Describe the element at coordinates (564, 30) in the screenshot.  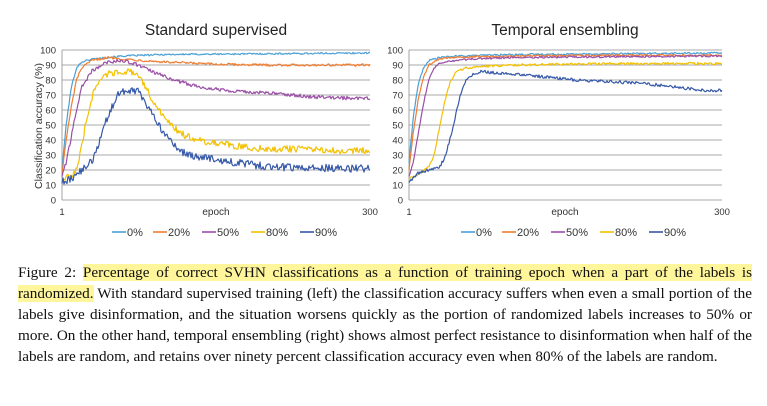
I see `chart-title: Temporal ensembling` at that location.